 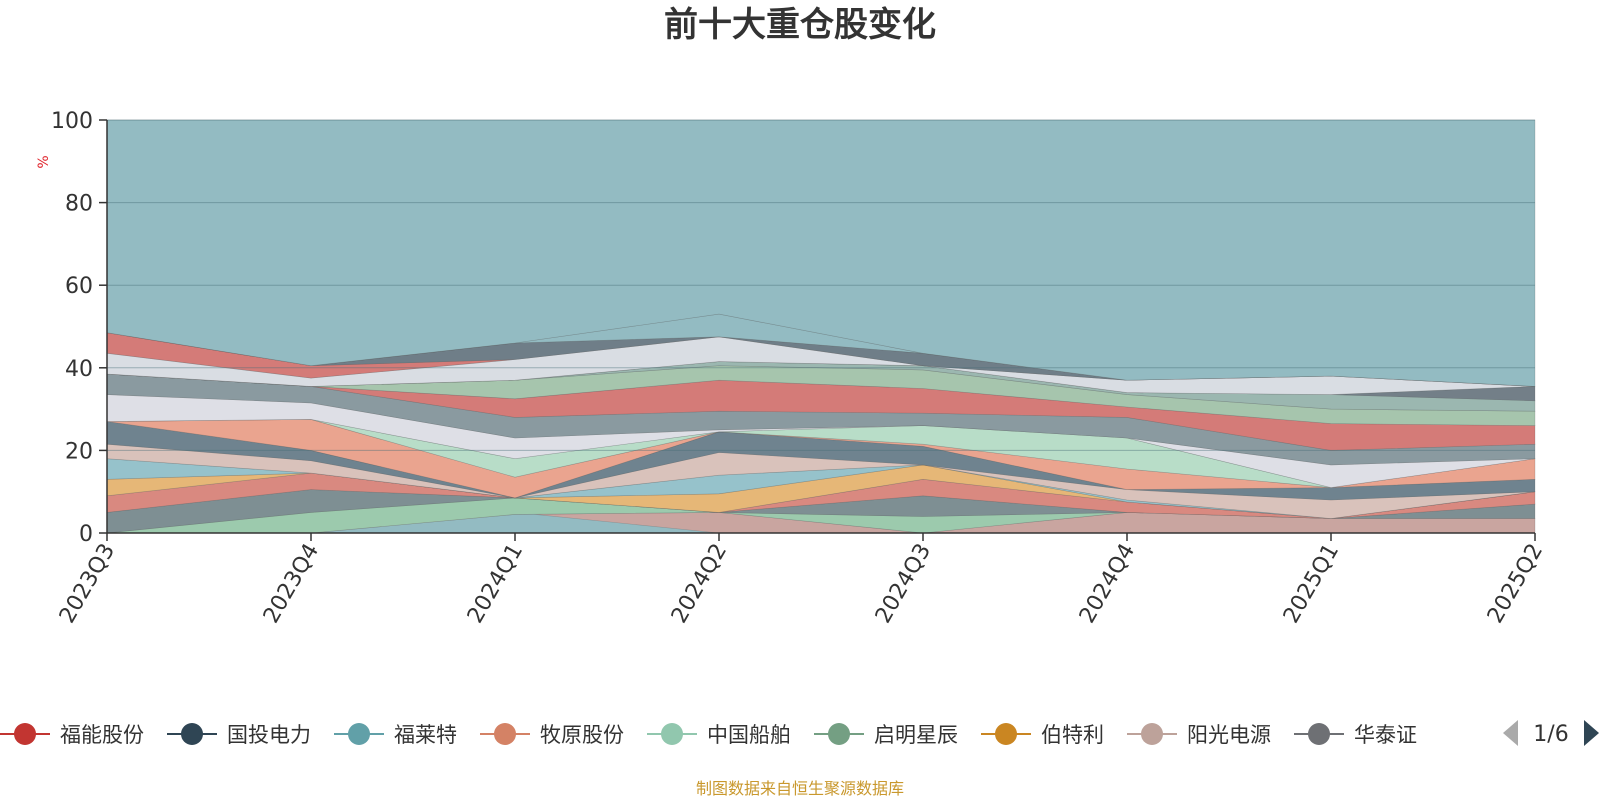 I want to click on x-tick-label: 2024Q1, so click(x=495, y=584).